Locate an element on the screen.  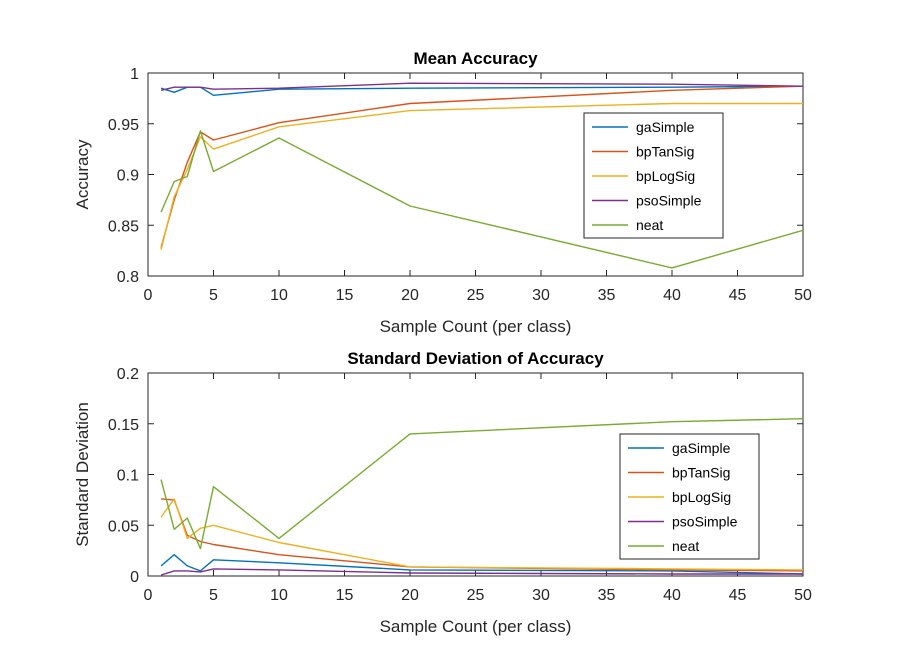
series-line-bpLogSig is located at coordinates (482, 534).